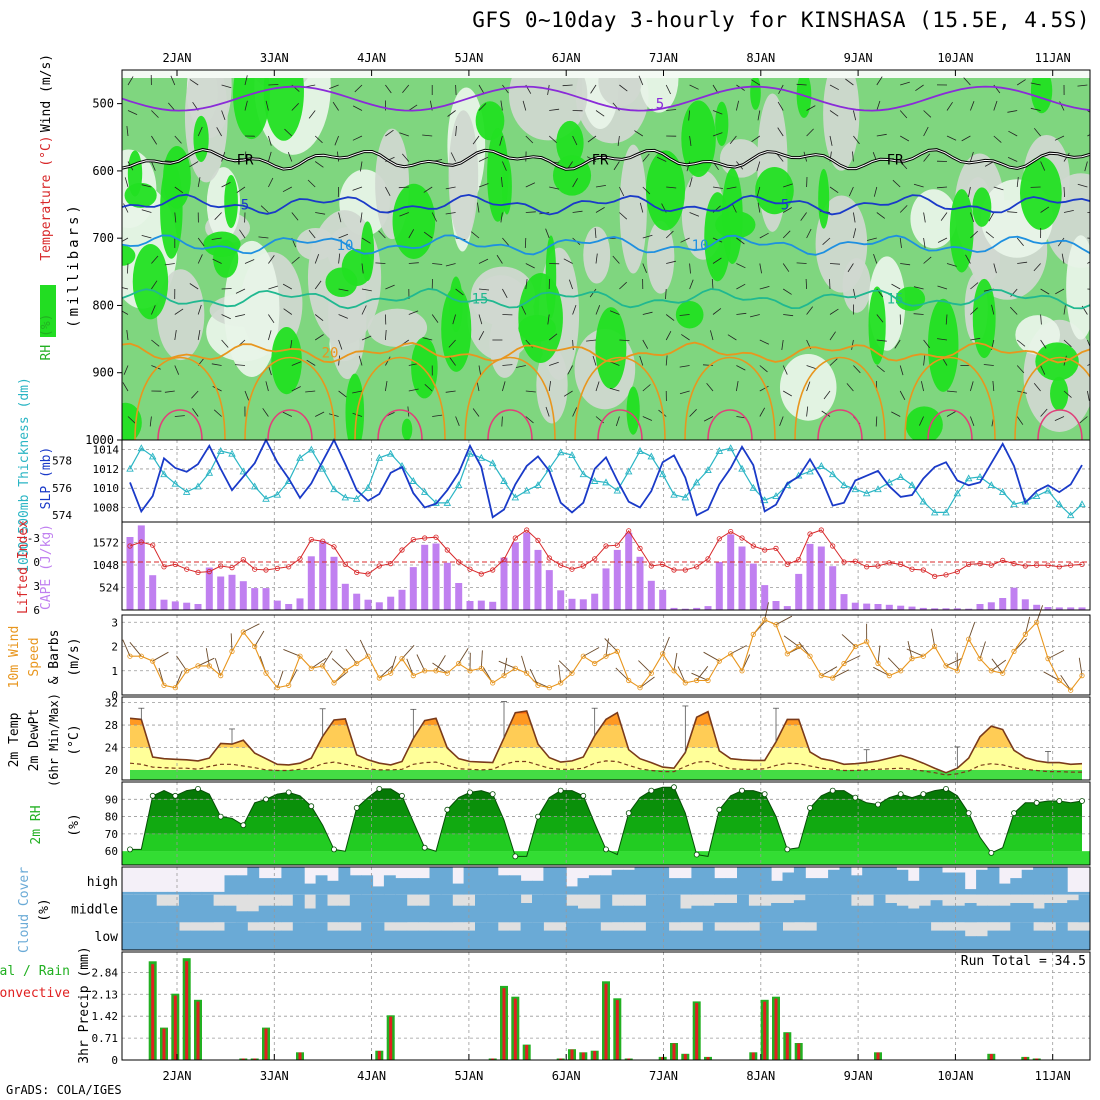  I want to click on ua-ytick-label: 700, so click(103, 238).